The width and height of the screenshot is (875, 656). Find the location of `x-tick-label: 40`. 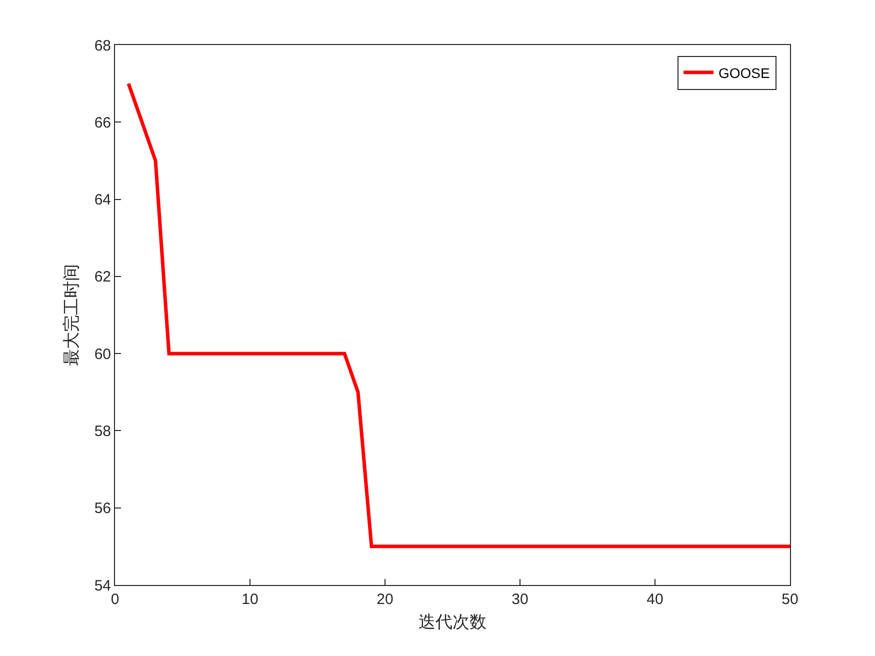

x-tick-label: 40 is located at coordinates (655, 599).